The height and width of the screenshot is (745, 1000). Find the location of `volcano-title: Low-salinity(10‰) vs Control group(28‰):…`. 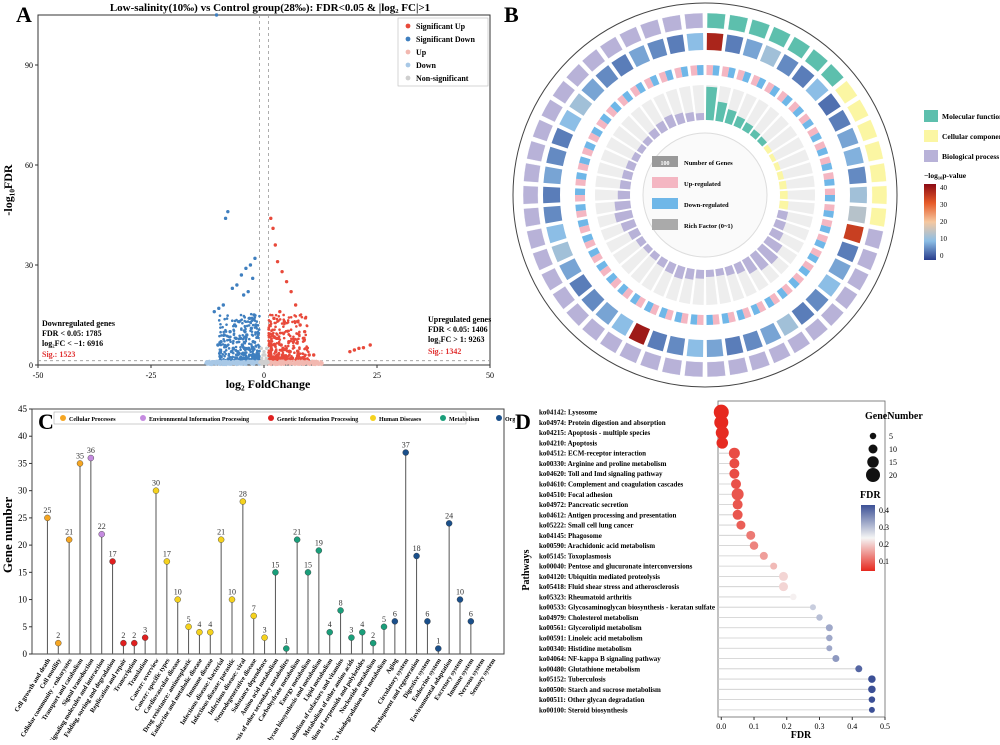

volcano-title: Low-salinity(10‰) vs Control group(28‰):… is located at coordinates (270, 8).